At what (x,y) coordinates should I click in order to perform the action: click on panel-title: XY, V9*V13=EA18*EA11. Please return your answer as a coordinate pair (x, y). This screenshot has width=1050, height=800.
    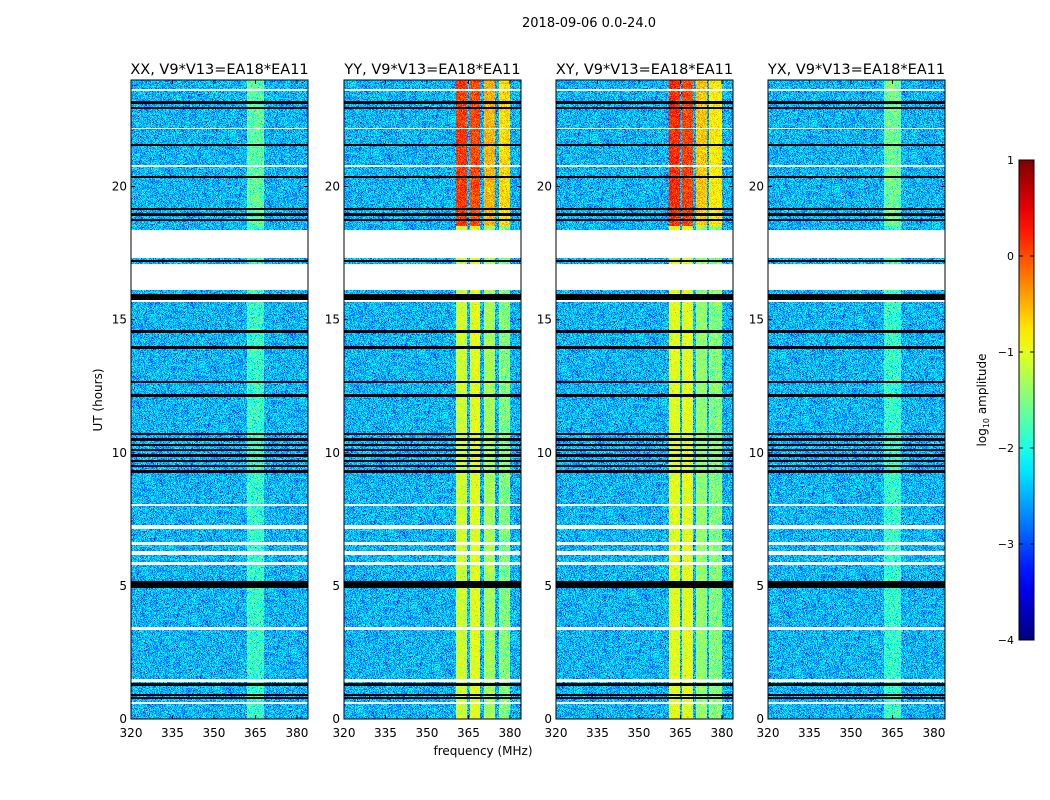
    Looking at the image, I should click on (644, 70).